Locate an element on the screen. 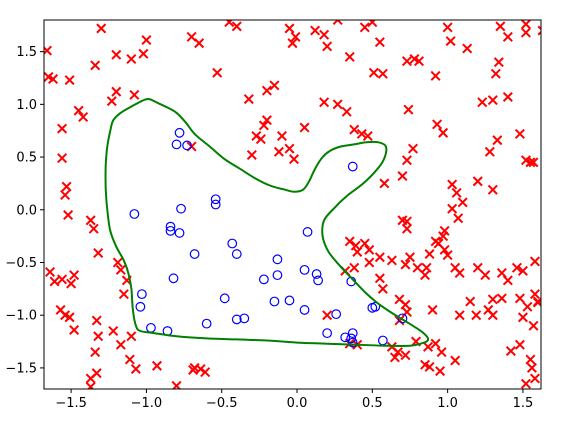 This screenshot has width=563, height=426. x-tick-label: 1.0 is located at coordinates (447, 403).